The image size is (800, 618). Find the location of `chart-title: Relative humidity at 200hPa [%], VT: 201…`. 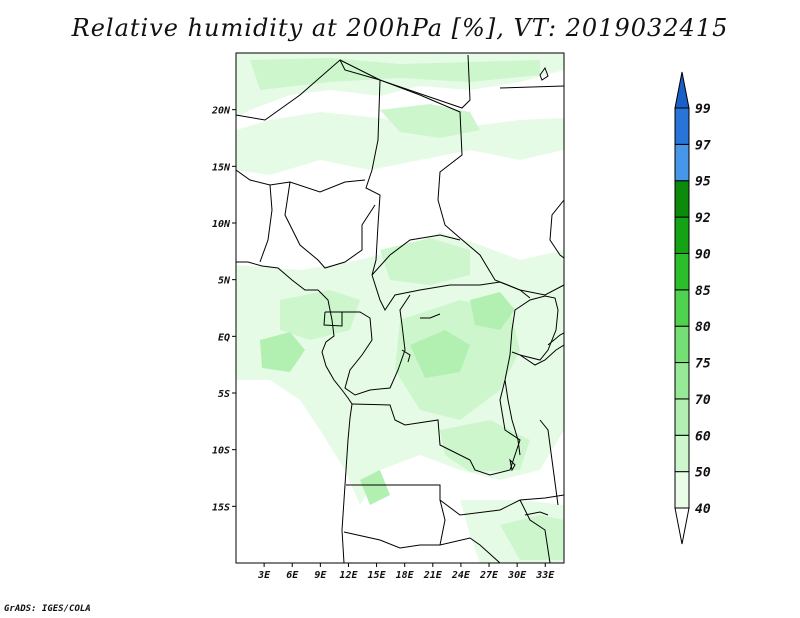

chart-title: Relative humidity at 200hPa [%], VT: 201… is located at coordinates (400, 28).